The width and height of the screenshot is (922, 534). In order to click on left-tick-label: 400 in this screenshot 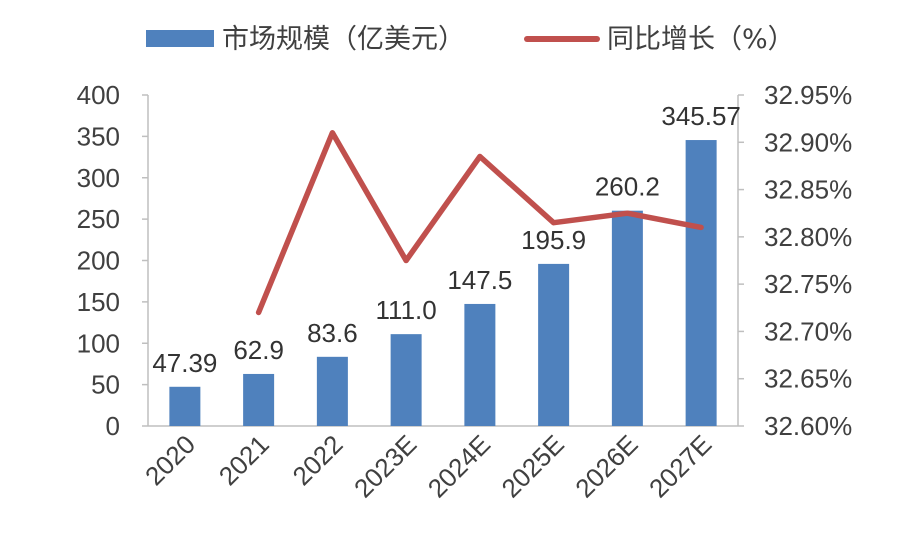, I will do `click(98, 95)`.